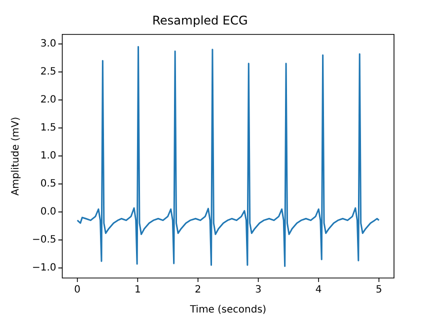 The width and height of the screenshot is (438, 328). I want to click on y-tick-label: 0.5, so click(48, 184).